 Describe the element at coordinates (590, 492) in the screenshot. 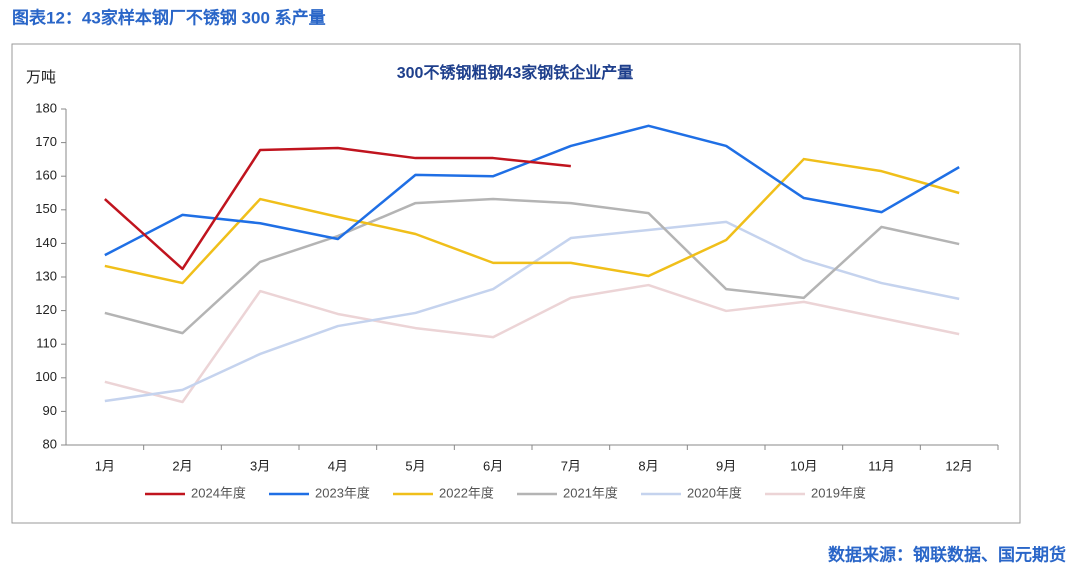

I see `legend-label: 2021年度` at that location.